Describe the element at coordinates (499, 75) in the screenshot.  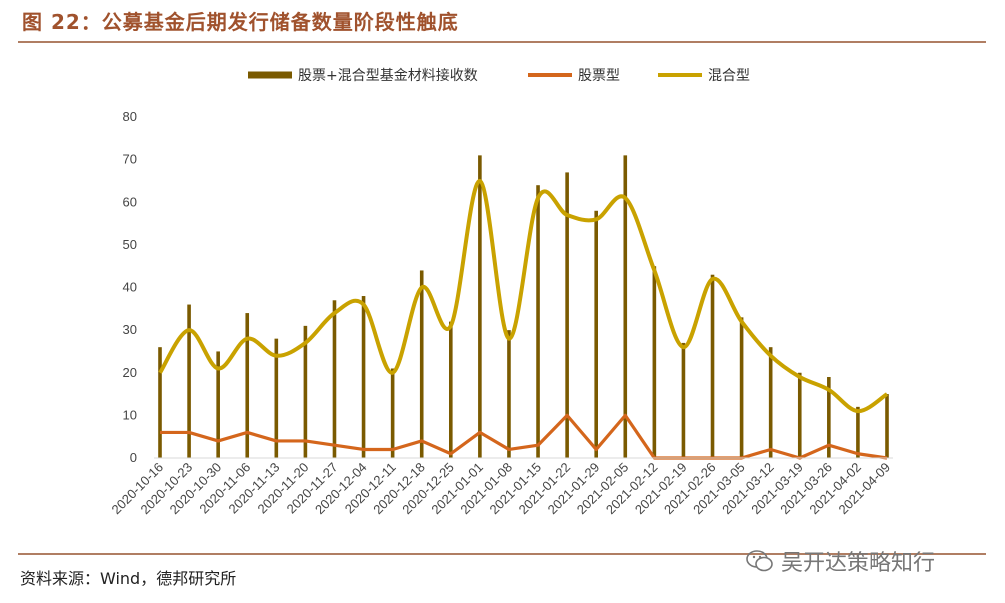
I see `legend: 股票+混合型基金材料接收数 股票型 混合型` at that location.